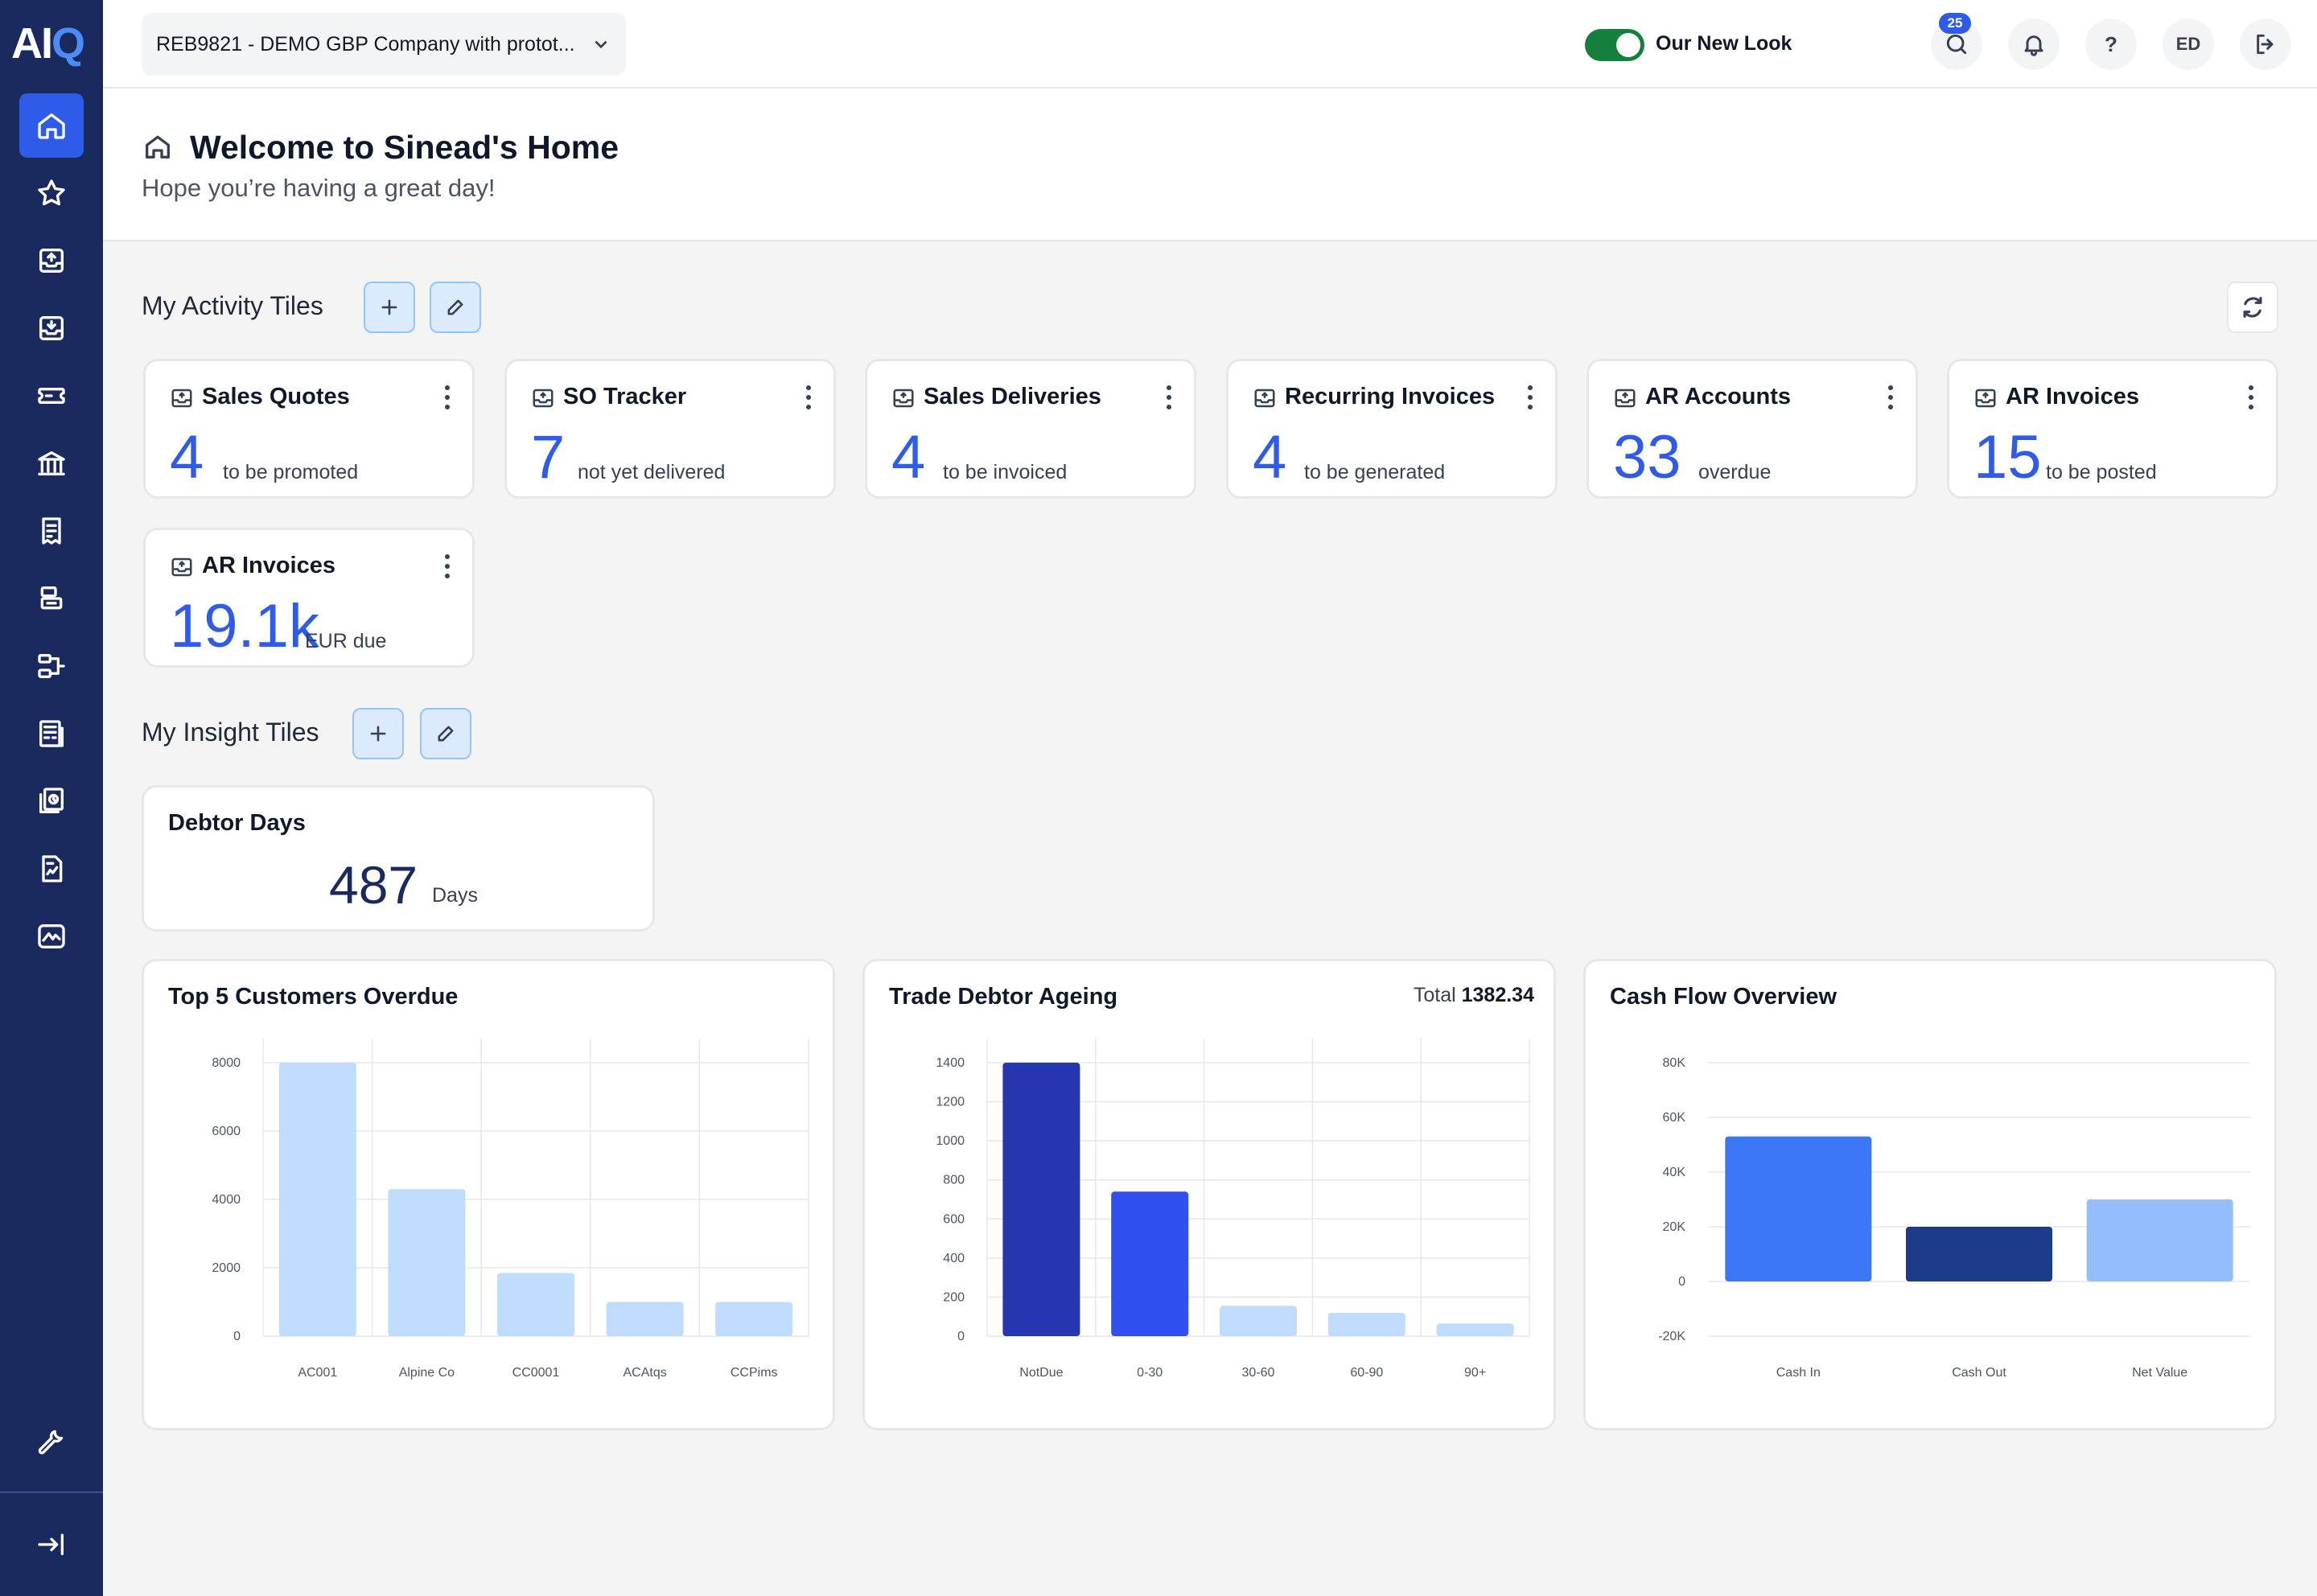 The height and width of the screenshot is (1596, 2317). I want to click on user-avatar-button: ED, so click(2188, 44).